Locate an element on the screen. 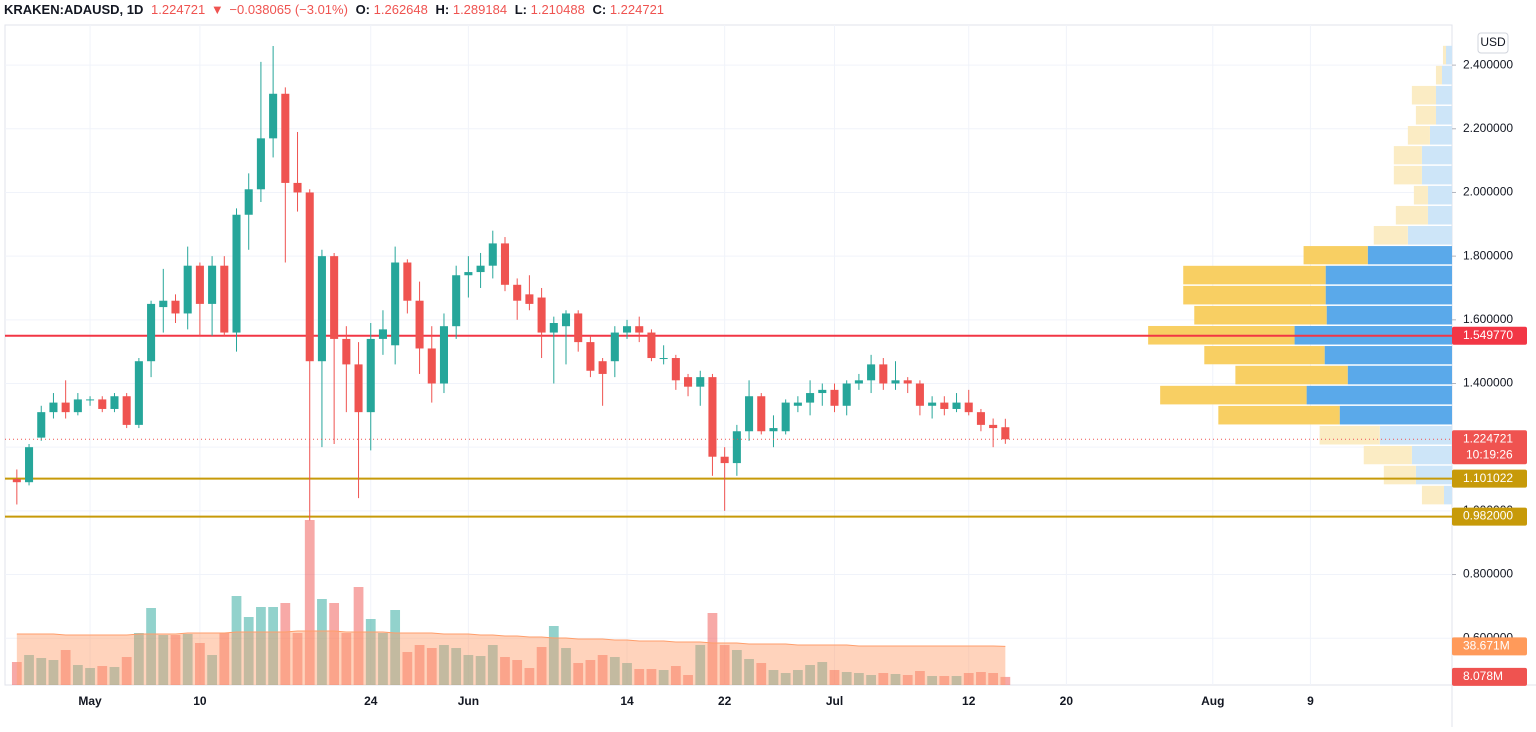 The width and height of the screenshot is (1536, 732). y-tick-label: 2.000000 is located at coordinates (1488, 192).